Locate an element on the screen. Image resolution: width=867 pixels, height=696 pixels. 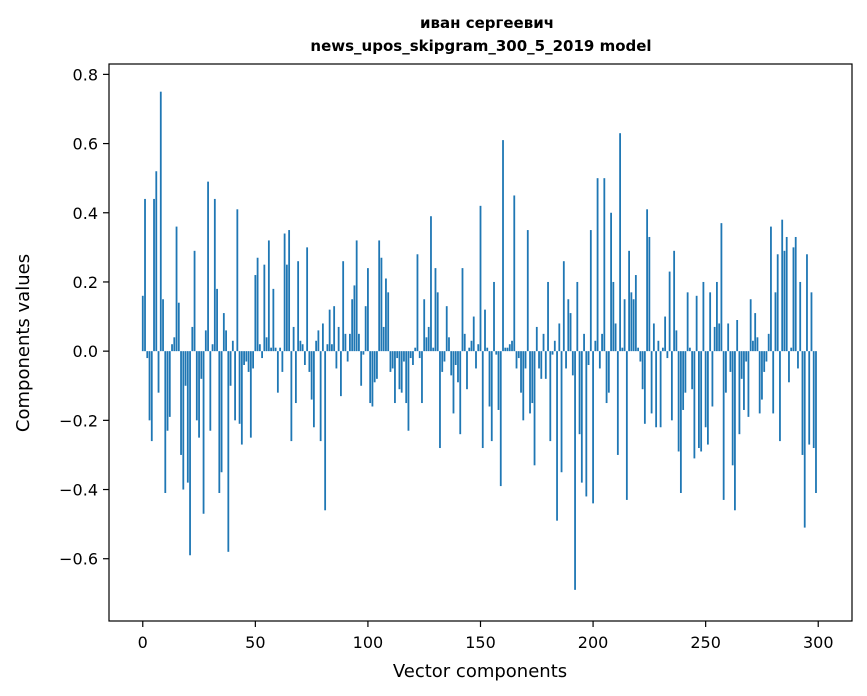
y-tick-label: −0.4 is located at coordinates (78, 490).